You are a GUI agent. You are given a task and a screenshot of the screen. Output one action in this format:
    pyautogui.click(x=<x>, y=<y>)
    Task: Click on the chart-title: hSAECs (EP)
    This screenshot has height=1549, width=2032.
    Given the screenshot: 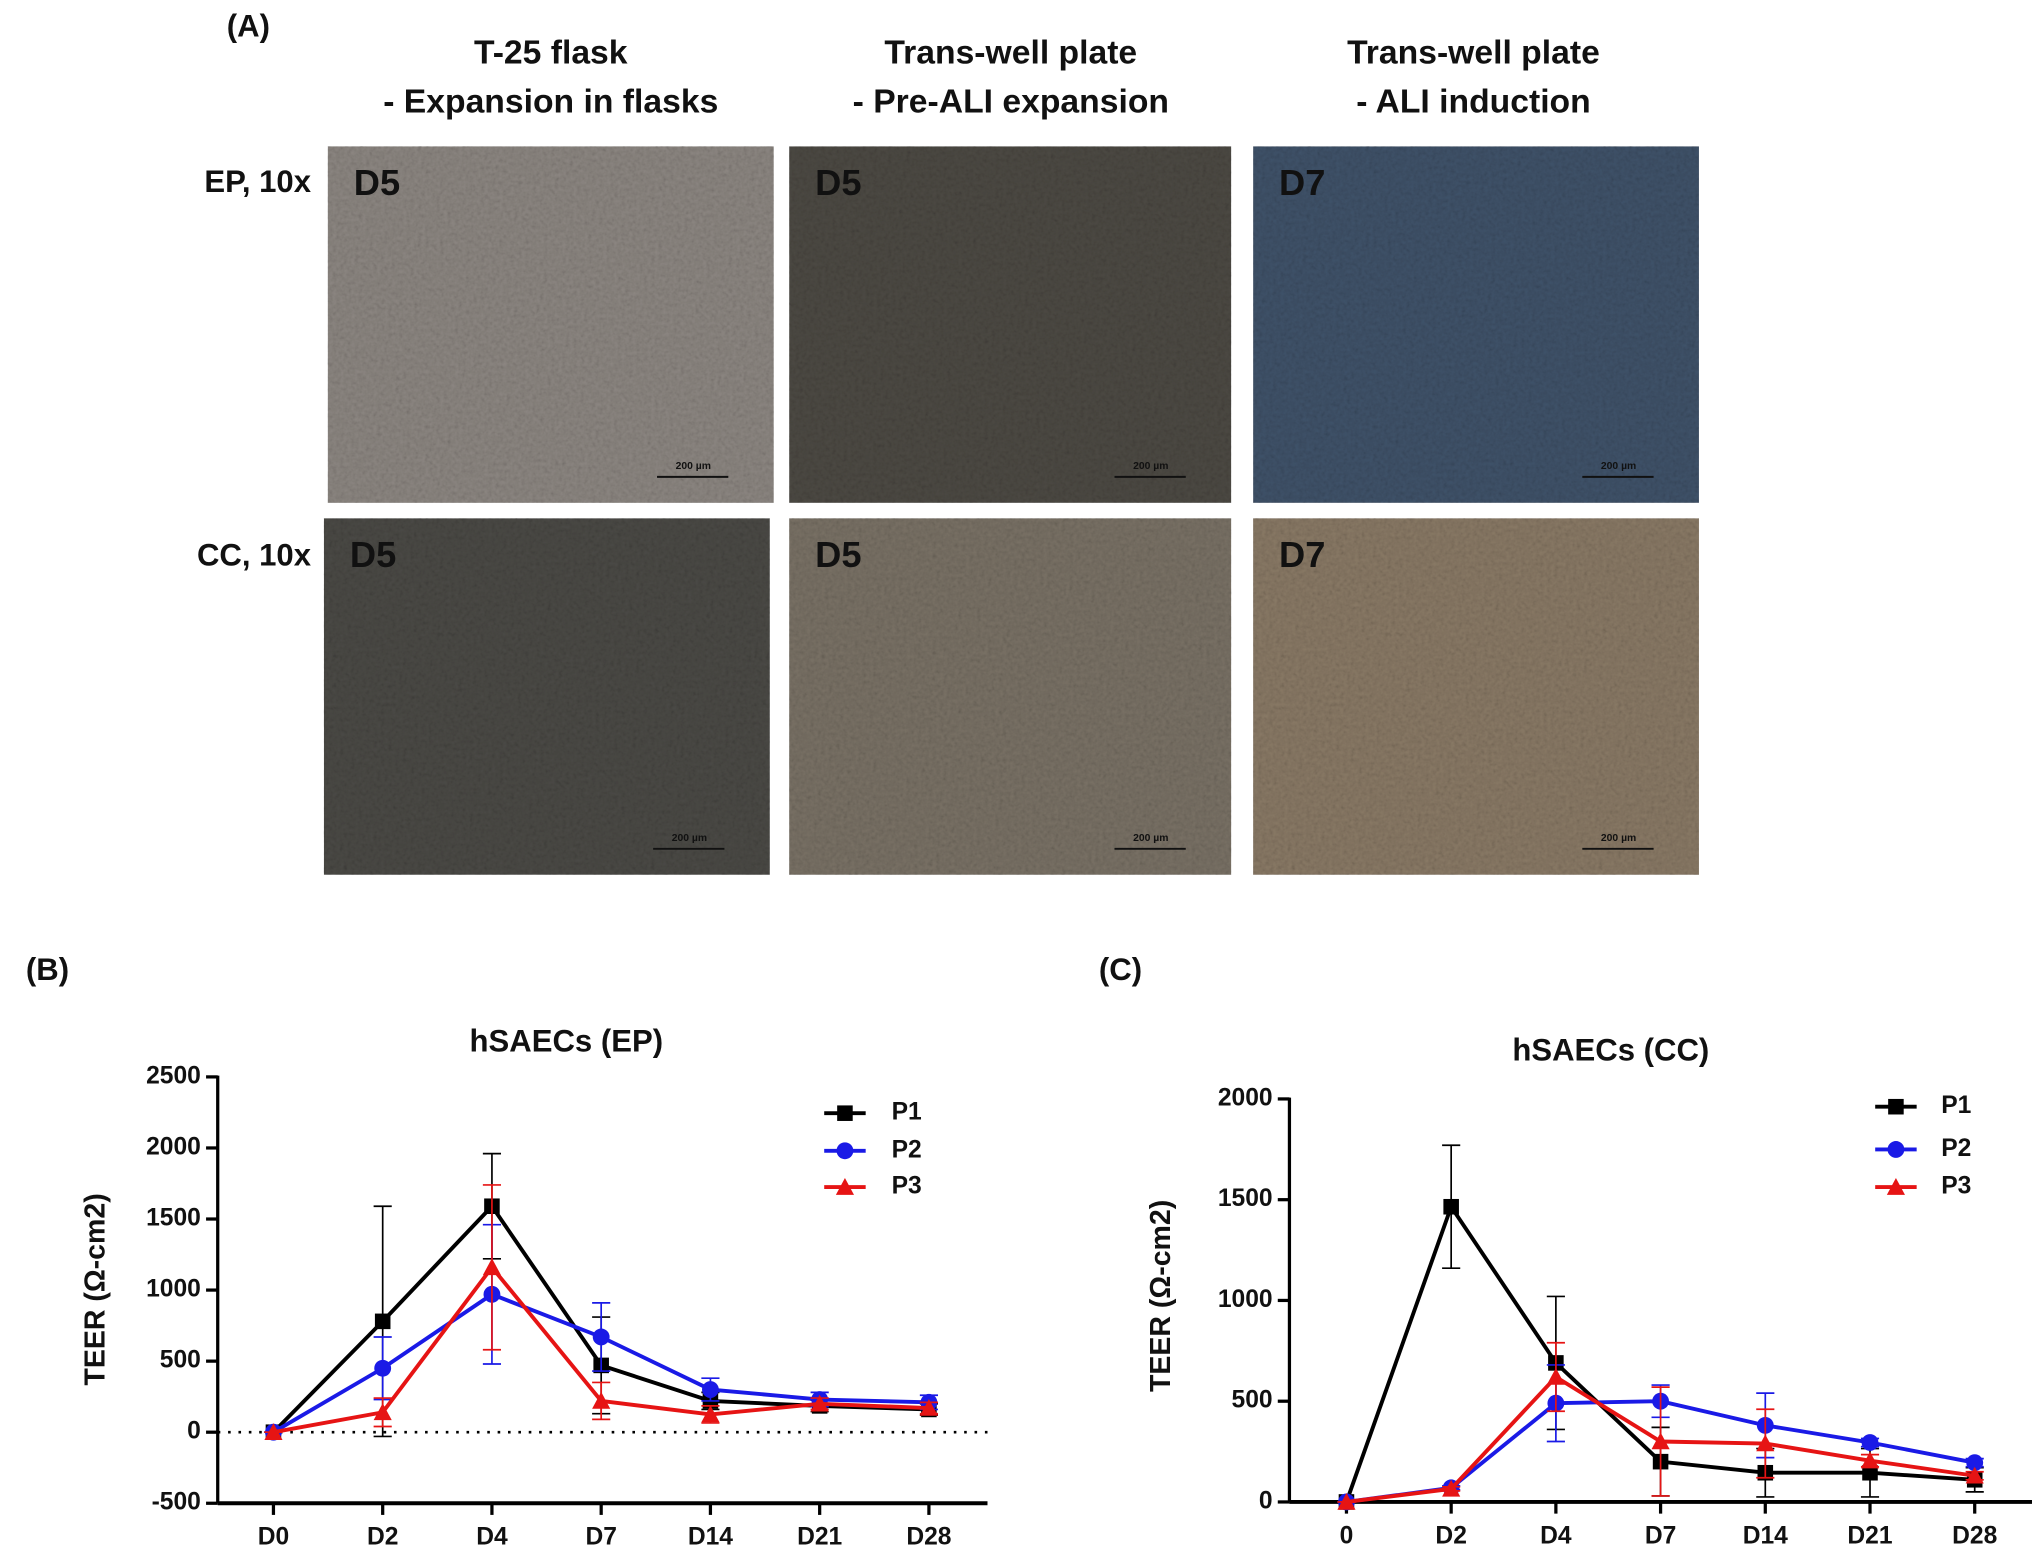 What is the action you would take?
    pyautogui.click(x=567, y=1040)
    